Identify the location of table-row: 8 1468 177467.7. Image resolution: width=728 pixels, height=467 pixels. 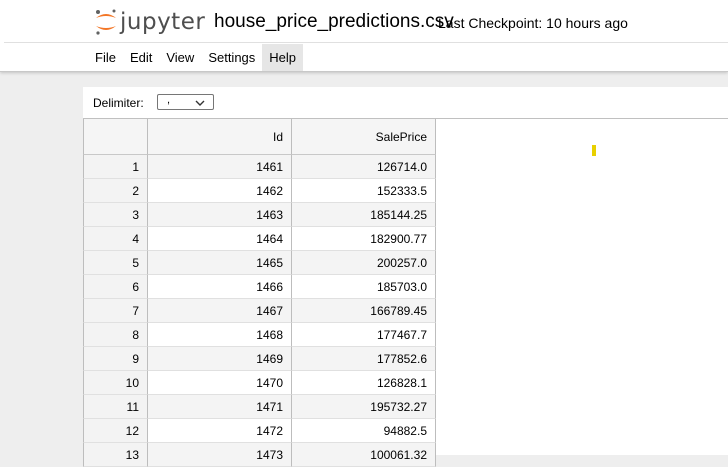
(259, 335).